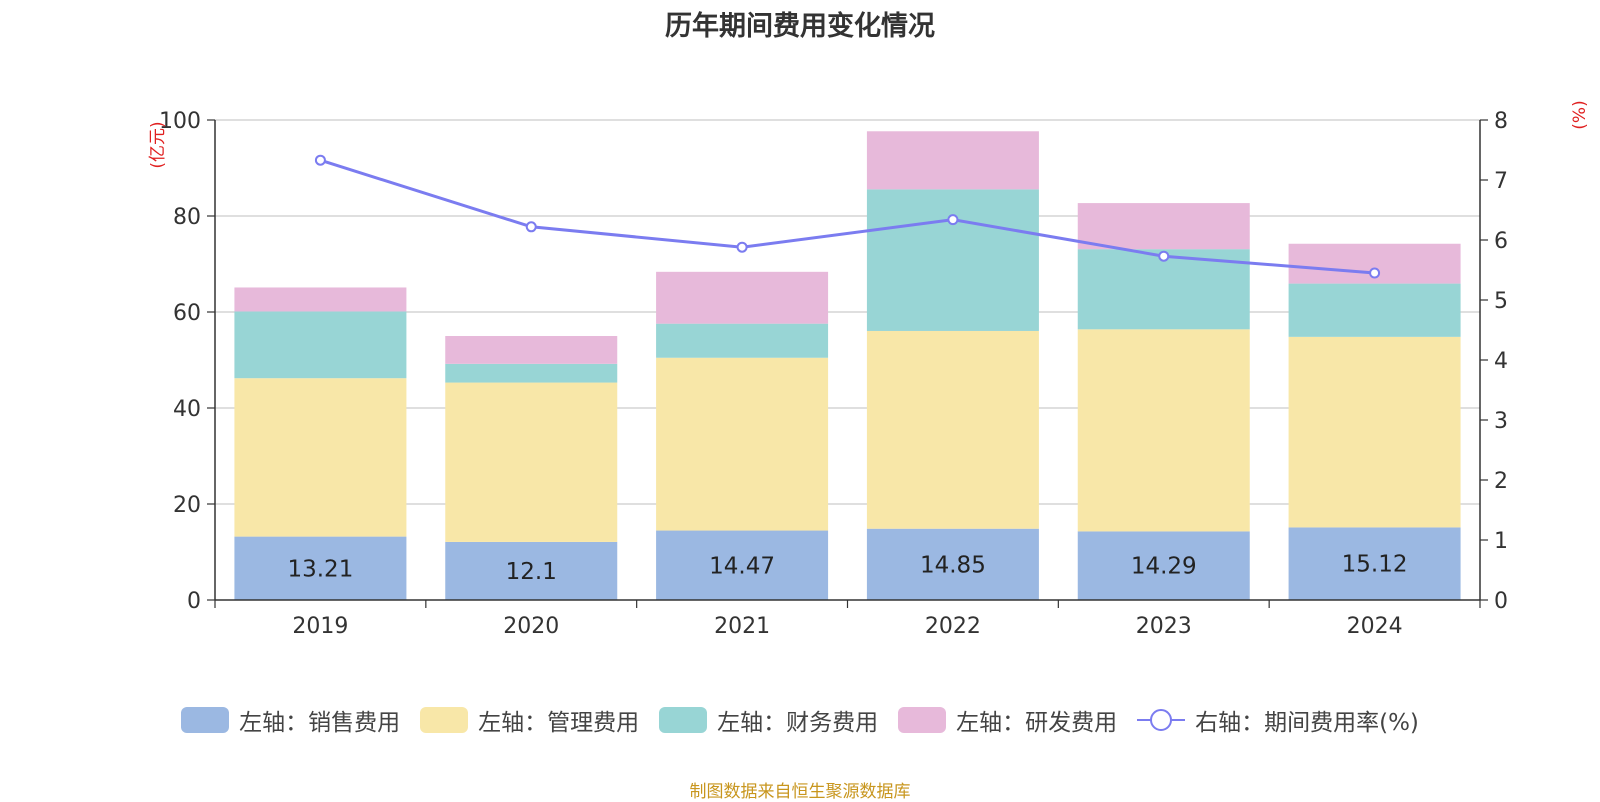 Image resolution: width=1600 pixels, height=802 pixels. I want to click on data-source-note: 制图数据来自恒生聚源数据库, so click(800, 792).